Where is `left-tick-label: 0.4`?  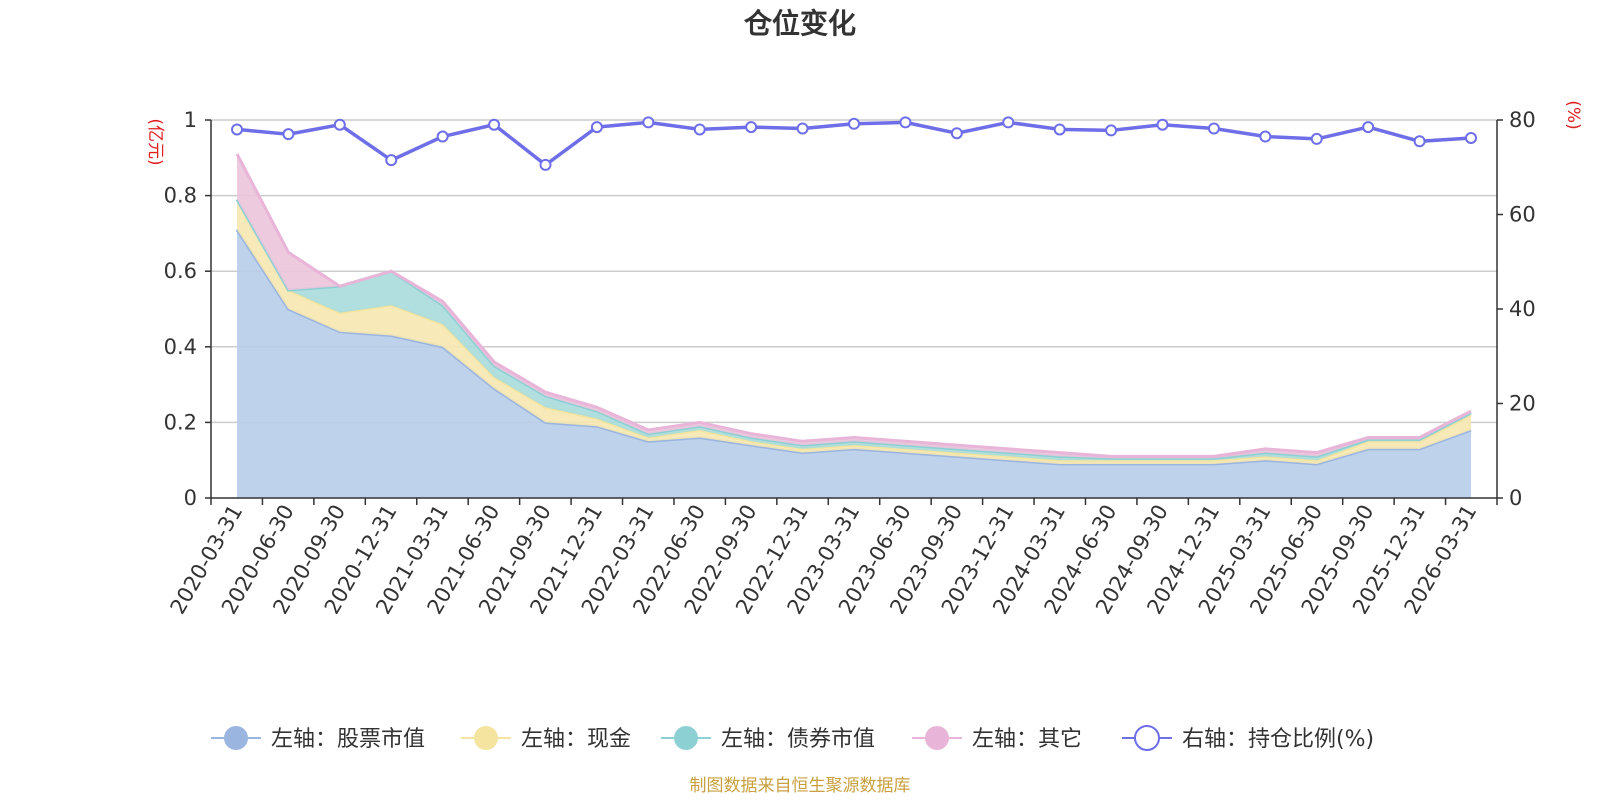
left-tick-label: 0.4 is located at coordinates (180, 347).